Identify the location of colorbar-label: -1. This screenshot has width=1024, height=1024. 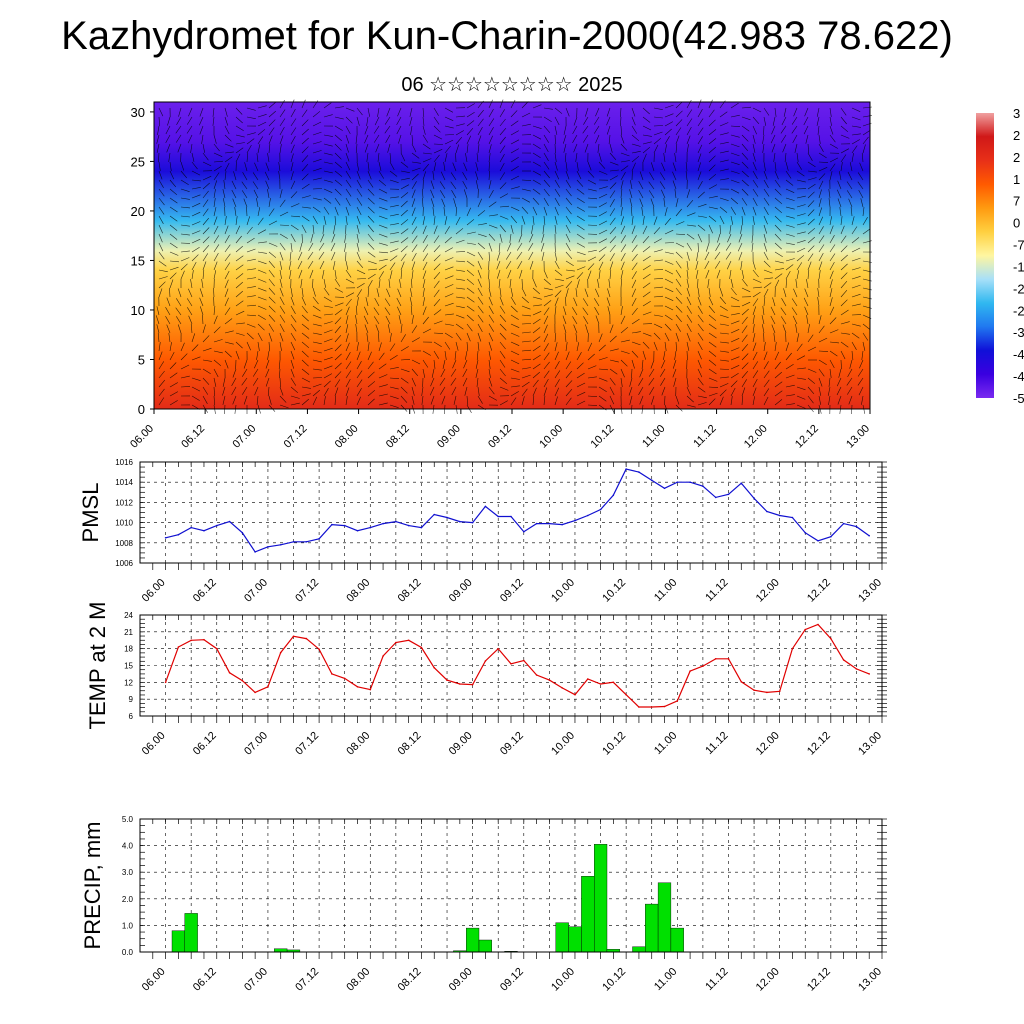
(1018, 266).